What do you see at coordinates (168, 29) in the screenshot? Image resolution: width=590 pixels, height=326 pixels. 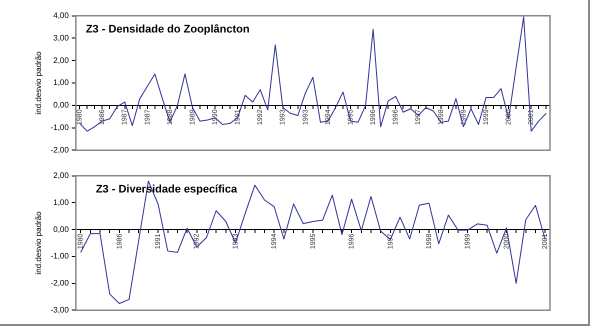 I see `text: Z3 - Densidade do Zooplâncton` at bounding box center [168, 29].